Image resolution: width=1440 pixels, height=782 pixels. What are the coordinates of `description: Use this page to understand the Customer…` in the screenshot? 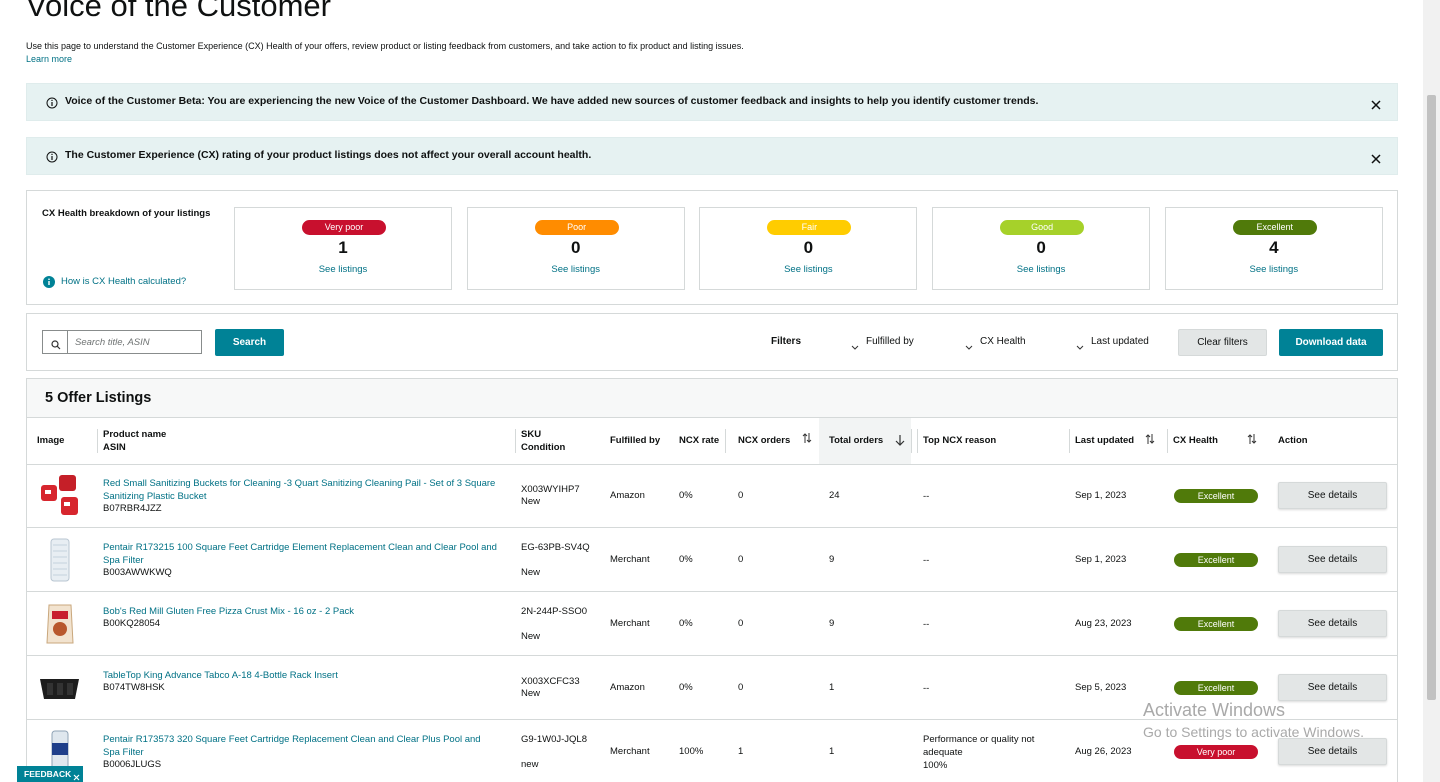 It's located at (385, 46).